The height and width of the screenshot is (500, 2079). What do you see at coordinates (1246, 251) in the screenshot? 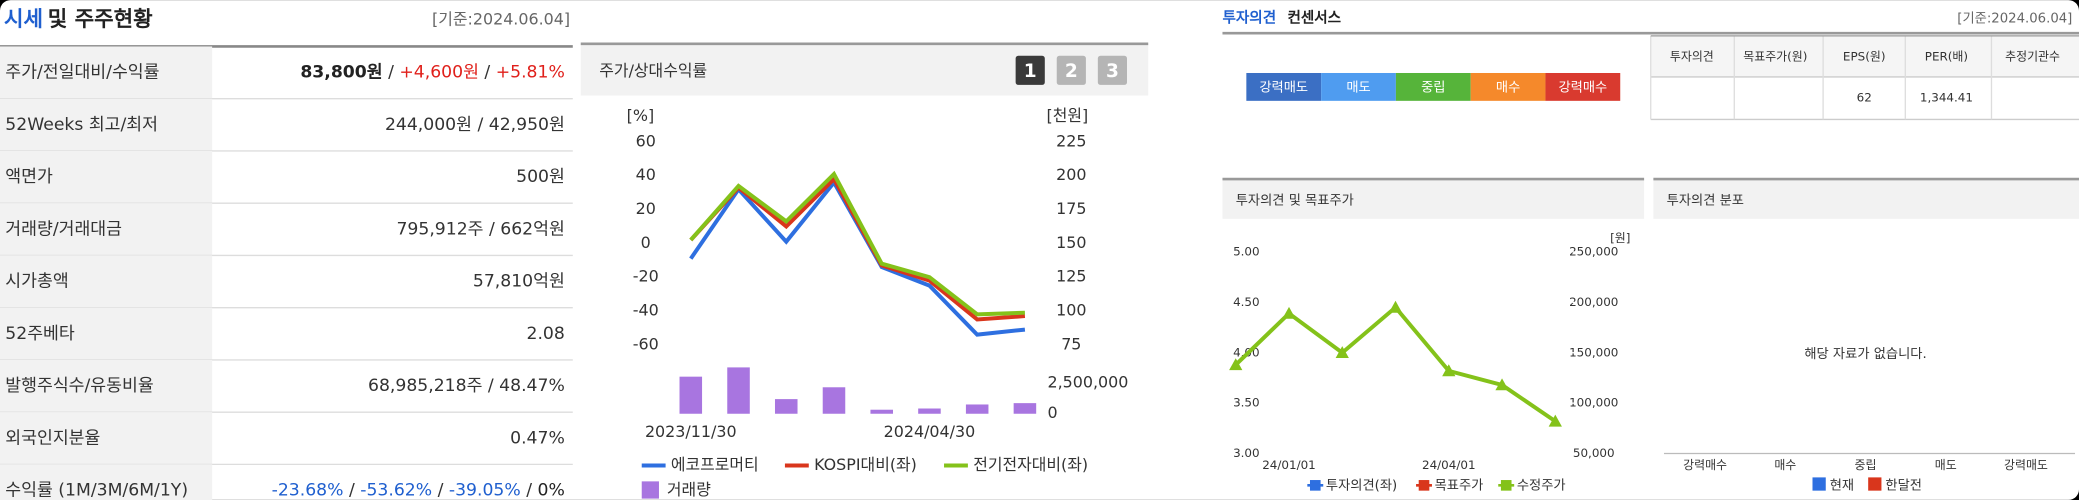
I see `y-tick-label: 5.00` at bounding box center [1246, 251].